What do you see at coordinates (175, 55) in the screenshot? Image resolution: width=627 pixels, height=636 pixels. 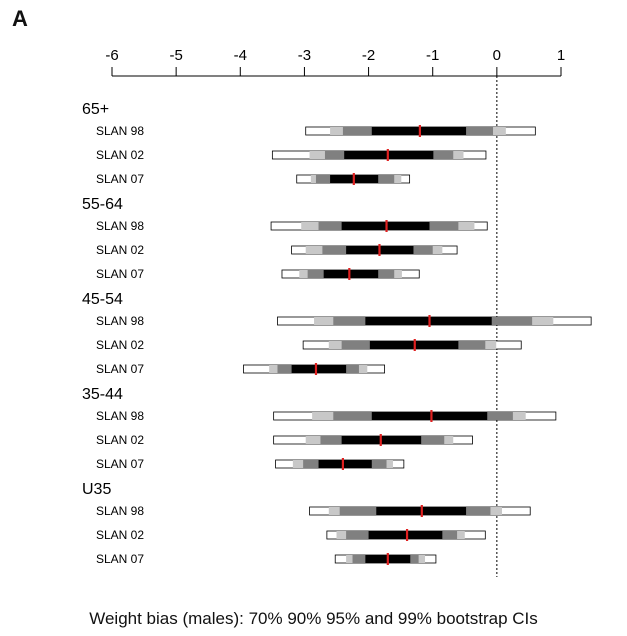 I see `x-tick-label: -5` at bounding box center [175, 55].